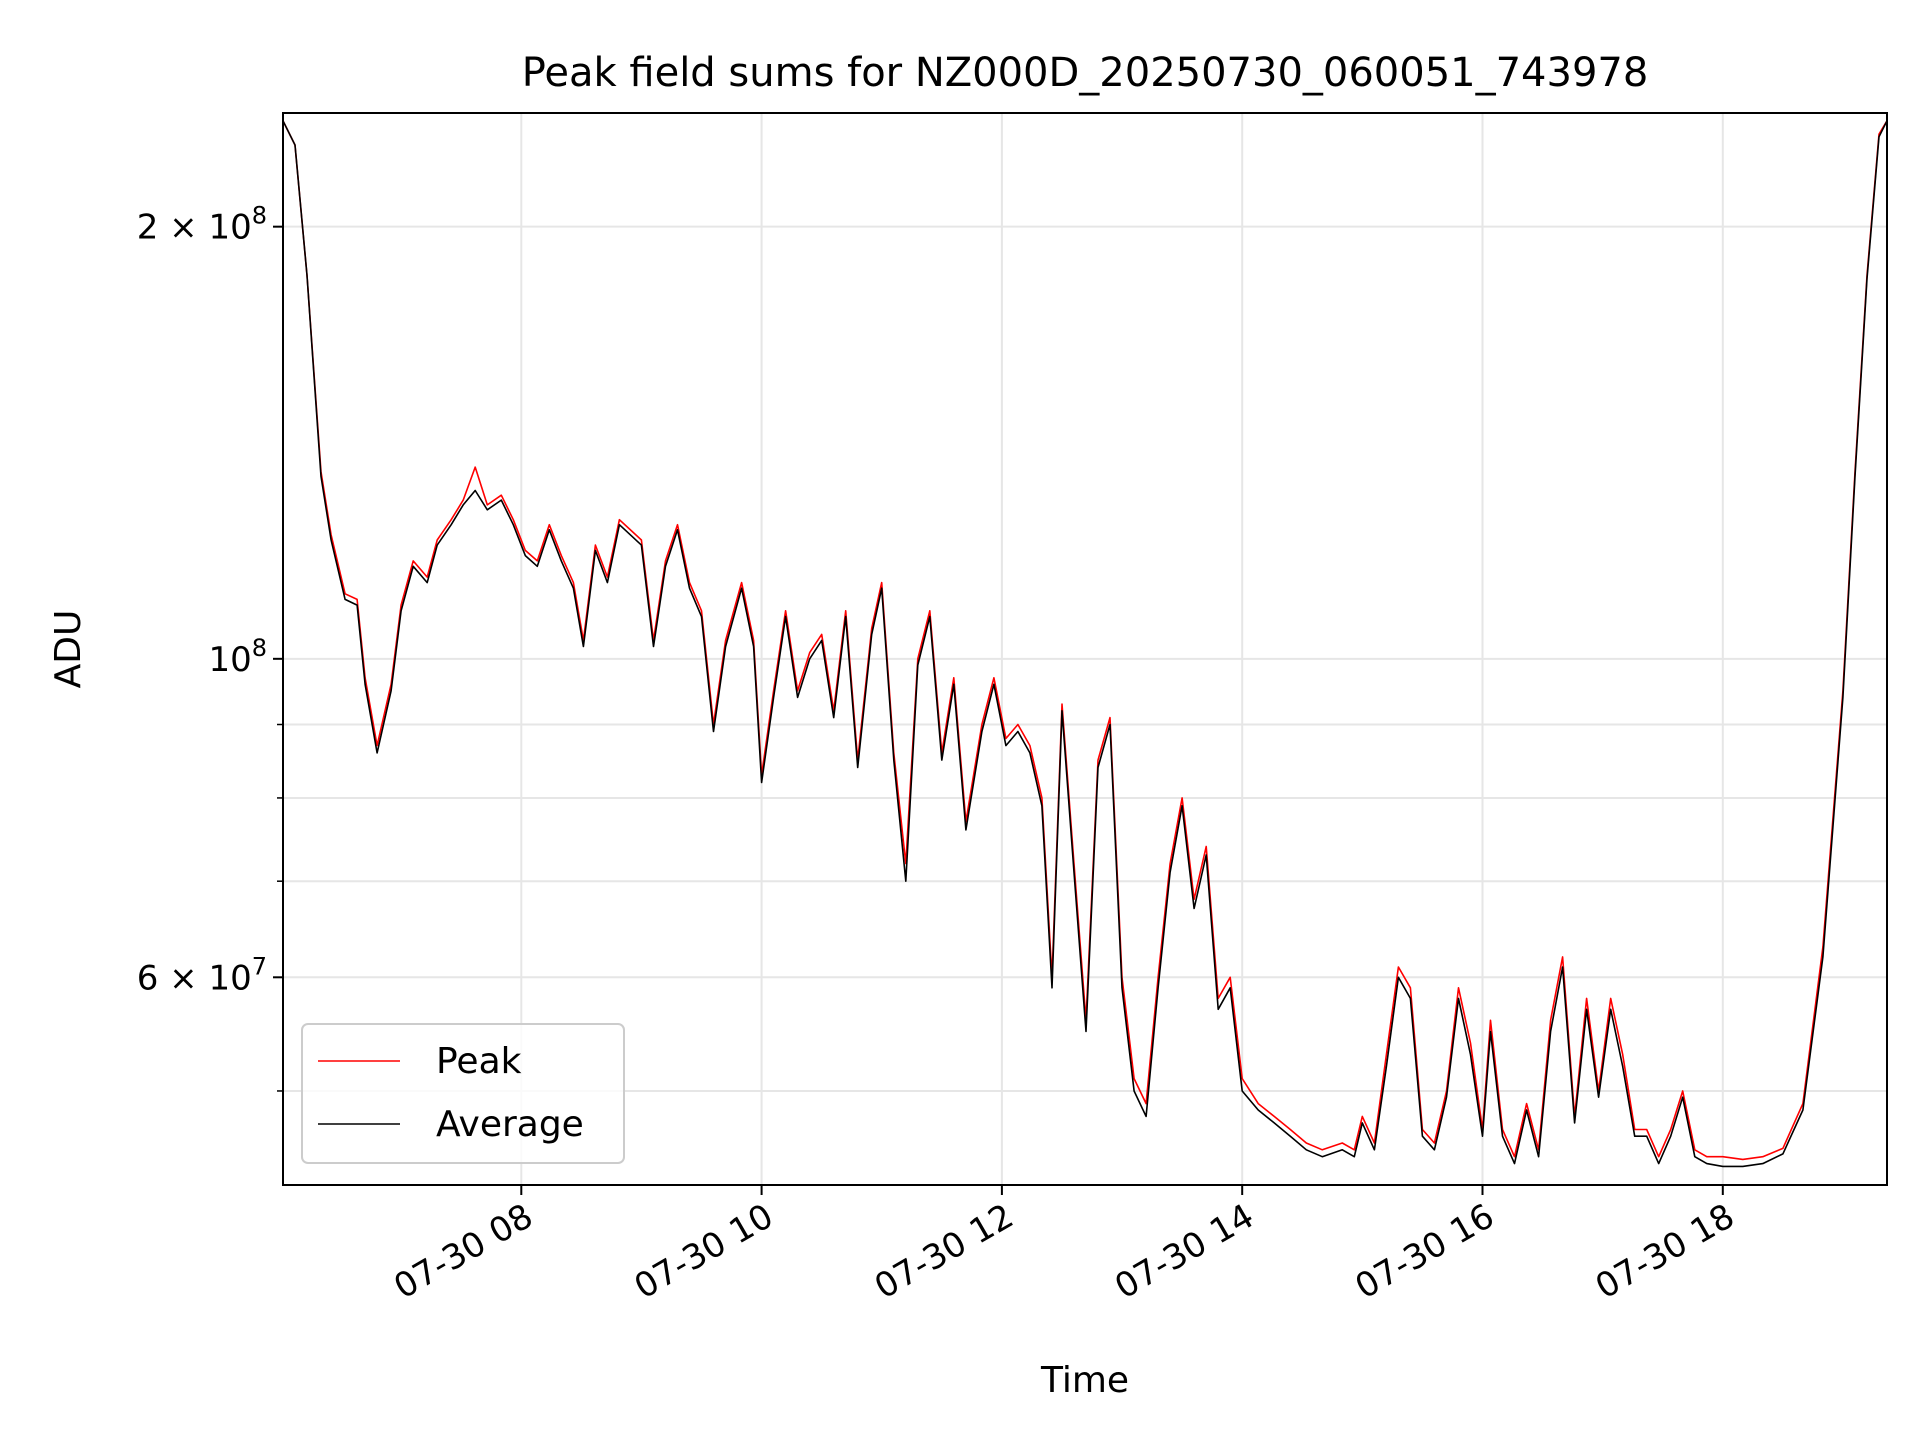 The image size is (1920, 1440). Describe the element at coordinates (479, 1061) in the screenshot. I see `legend-label-peak: Peak` at that location.